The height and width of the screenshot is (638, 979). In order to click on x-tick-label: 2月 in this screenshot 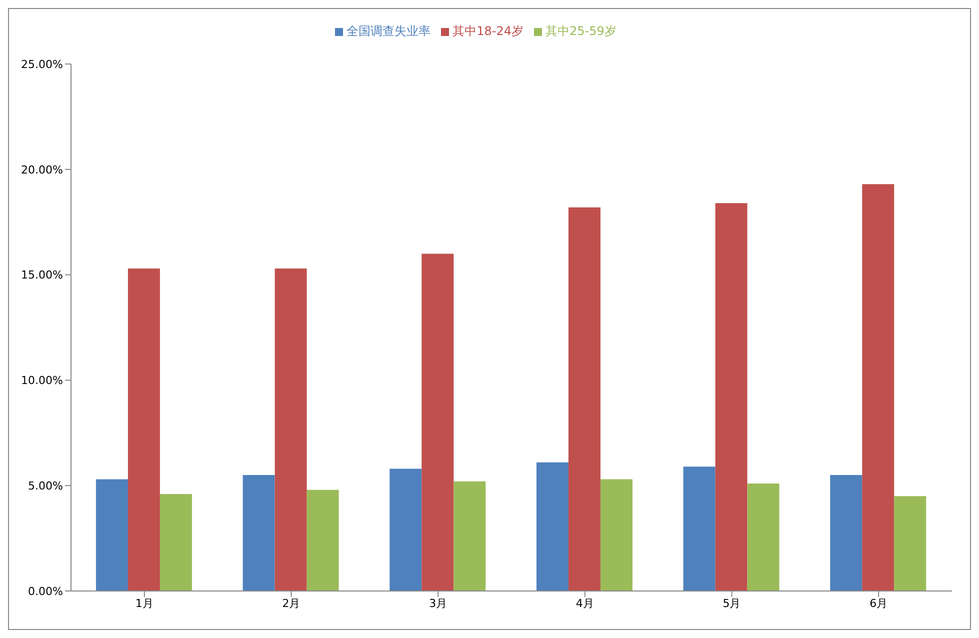, I will do `click(291, 603)`.